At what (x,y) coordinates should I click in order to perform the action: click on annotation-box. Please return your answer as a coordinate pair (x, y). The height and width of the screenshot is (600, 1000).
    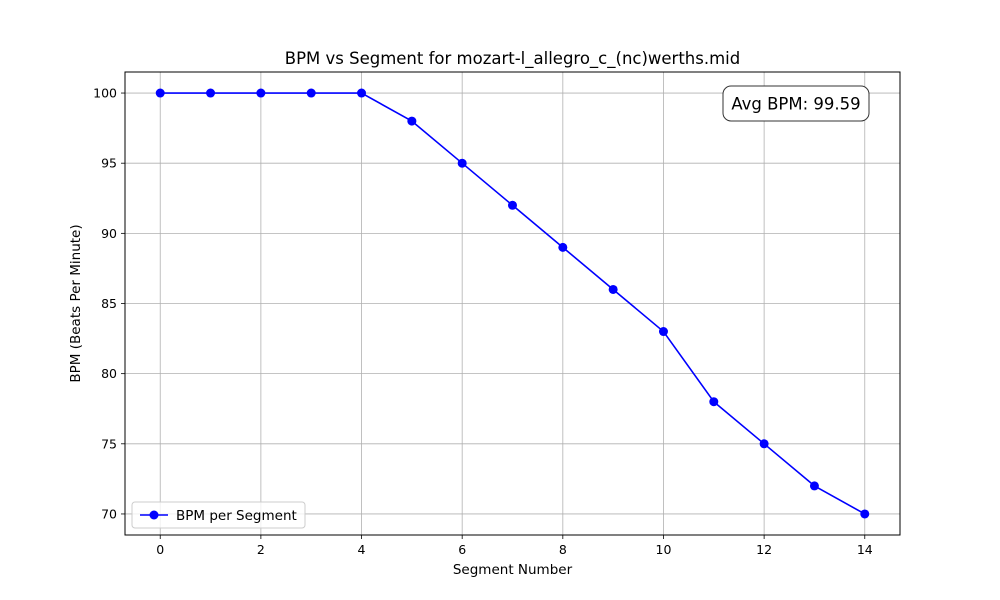
    Looking at the image, I should click on (796, 103).